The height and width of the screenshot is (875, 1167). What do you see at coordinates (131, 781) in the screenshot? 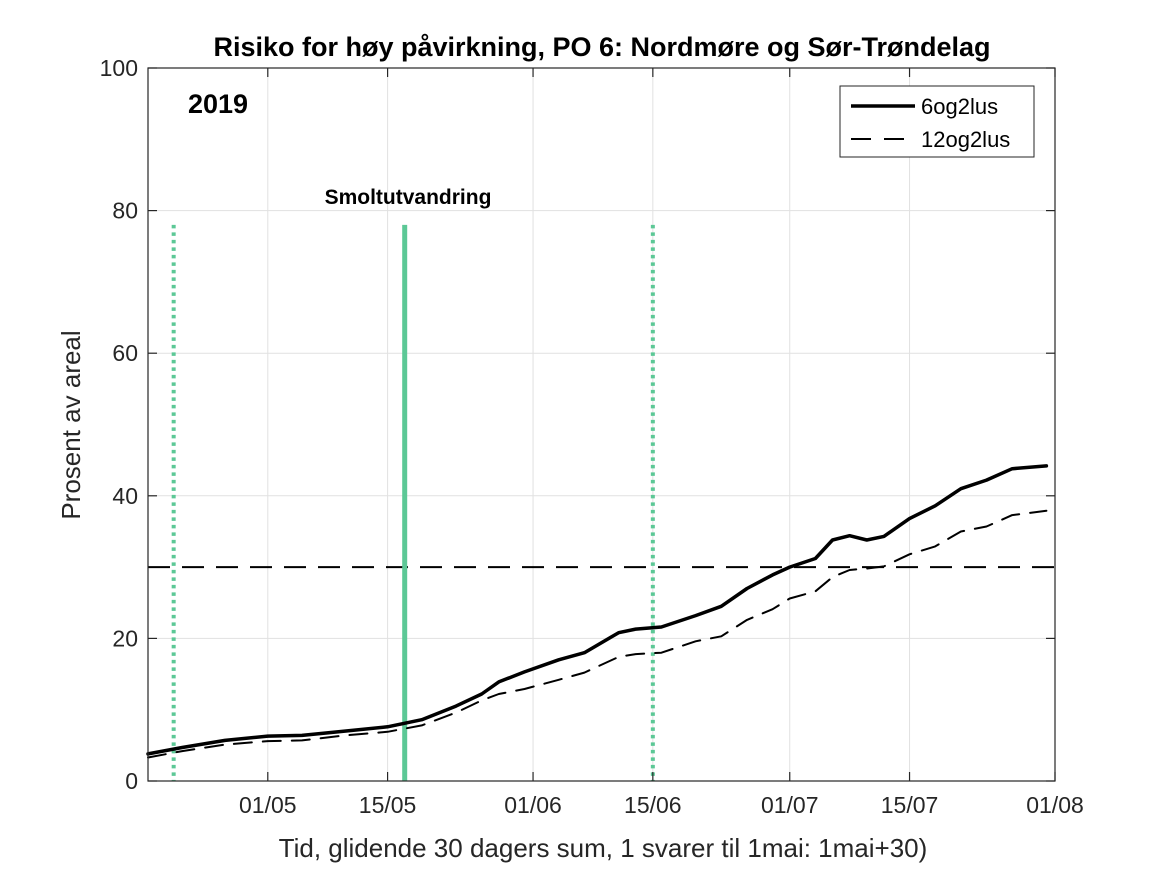
I see `y-tick-label-0: 0` at bounding box center [131, 781].